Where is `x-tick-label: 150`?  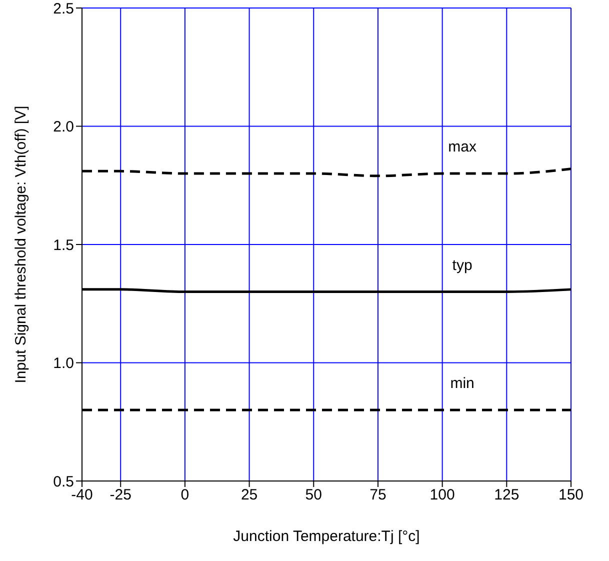 x-tick-label: 150 is located at coordinates (571, 495).